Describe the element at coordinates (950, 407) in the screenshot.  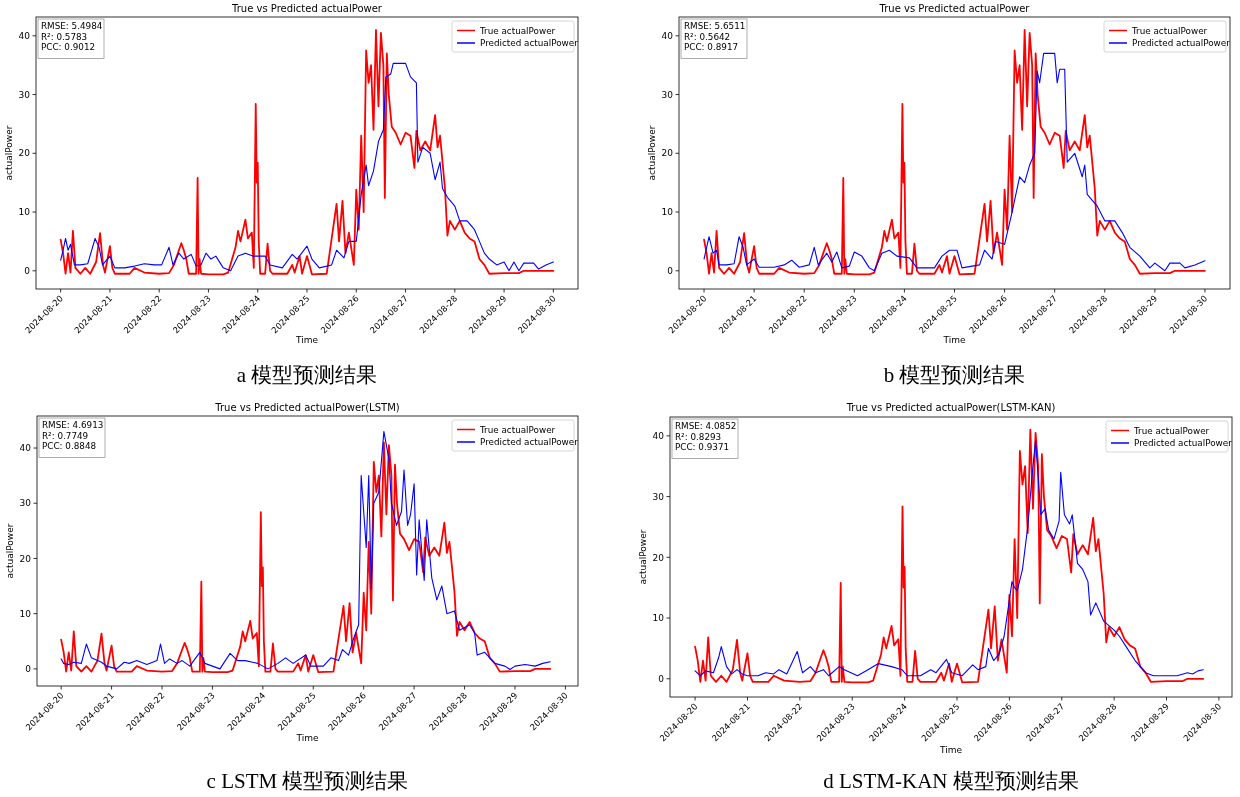
I see `chart-title: True vs Predicted actualPower(LSTM-KAN)` at that location.